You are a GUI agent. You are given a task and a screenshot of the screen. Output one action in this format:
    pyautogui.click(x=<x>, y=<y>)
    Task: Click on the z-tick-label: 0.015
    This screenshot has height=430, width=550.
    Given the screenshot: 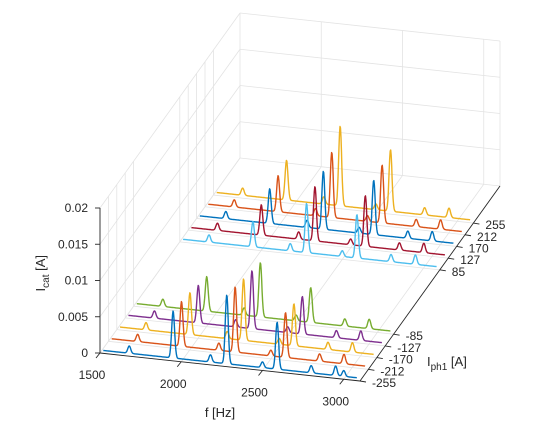 What is the action you would take?
    pyautogui.click(x=73, y=244)
    